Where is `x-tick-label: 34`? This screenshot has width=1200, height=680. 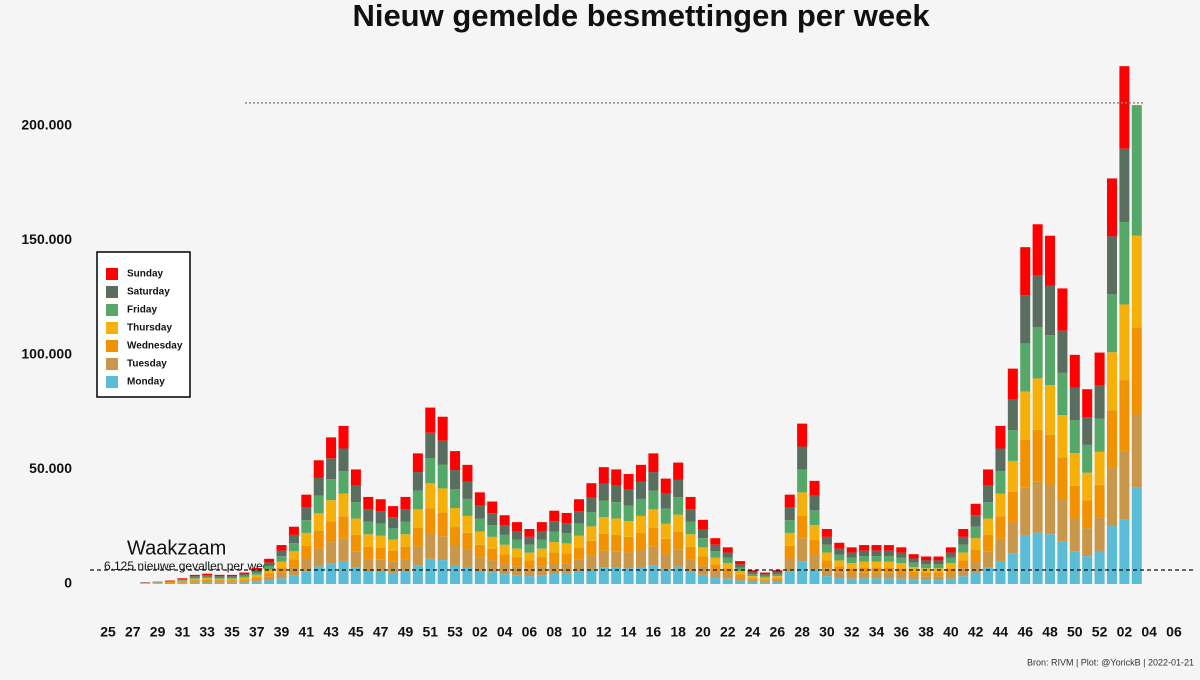
x-tick-label: 34 is located at coordinates (877, 632).